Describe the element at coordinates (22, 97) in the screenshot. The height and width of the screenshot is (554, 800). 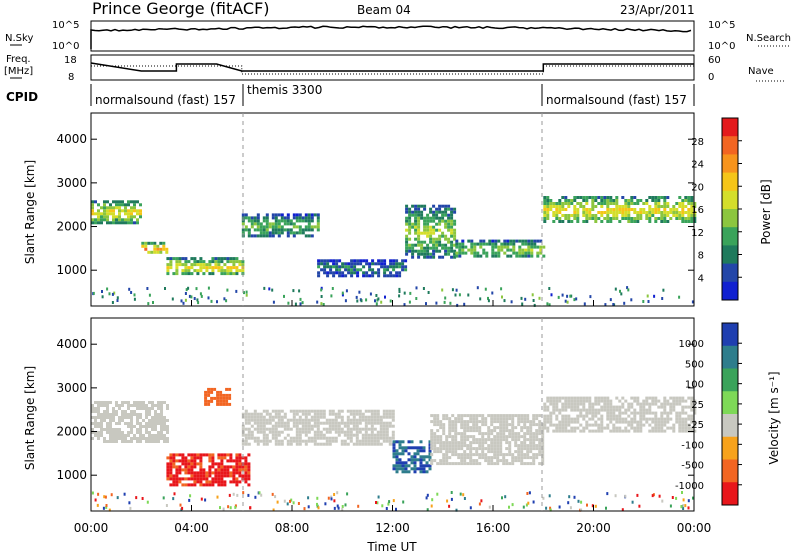
I see `cpid-label: CPID` at that location.